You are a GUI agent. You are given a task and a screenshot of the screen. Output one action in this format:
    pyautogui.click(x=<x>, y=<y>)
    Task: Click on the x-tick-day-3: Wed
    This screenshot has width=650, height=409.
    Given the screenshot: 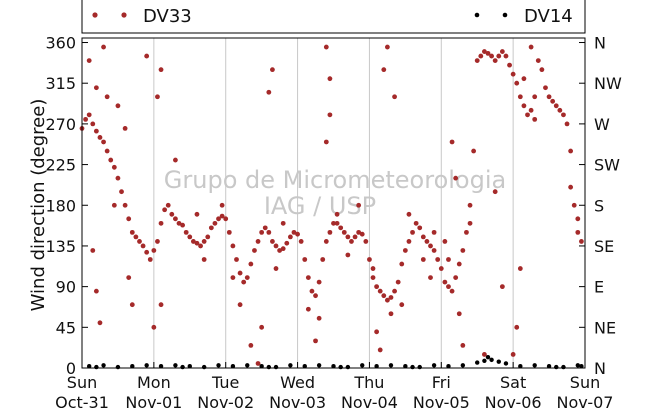 What is the action you would take?
    pyautogui.click(x=297, y=382)
    